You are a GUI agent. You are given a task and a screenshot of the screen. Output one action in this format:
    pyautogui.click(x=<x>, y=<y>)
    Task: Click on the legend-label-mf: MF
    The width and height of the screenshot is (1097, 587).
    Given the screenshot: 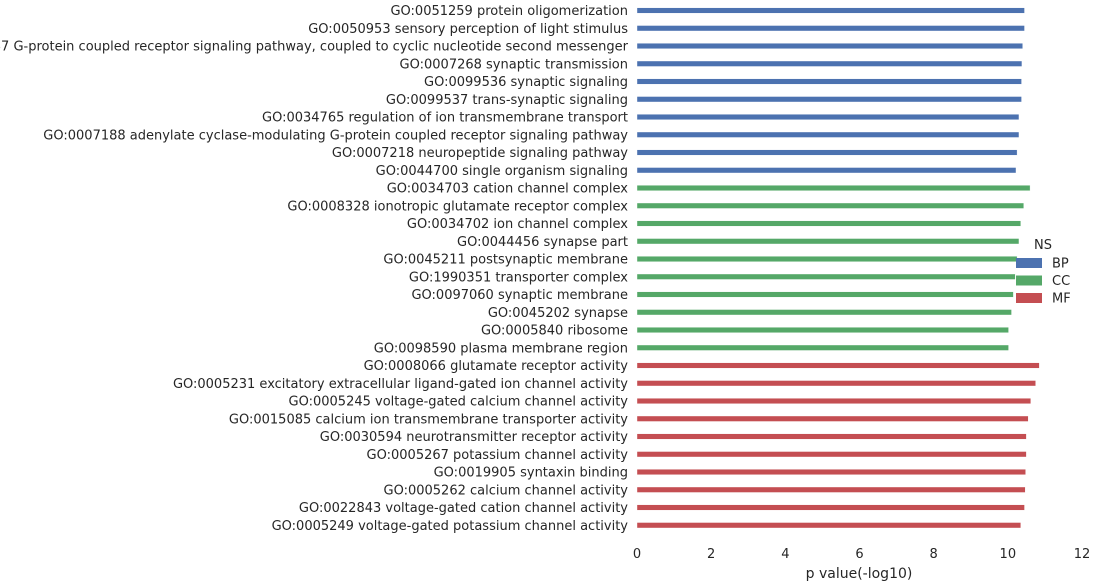 What is the action you would take?
    pyautogui.click(x=1061, y=299)
    